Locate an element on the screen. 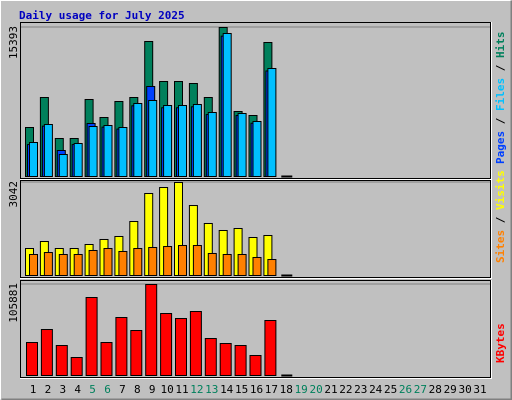 This screenshot has height=400, width=512. x-tick-label: 19 is located at coordinates (301, 389).